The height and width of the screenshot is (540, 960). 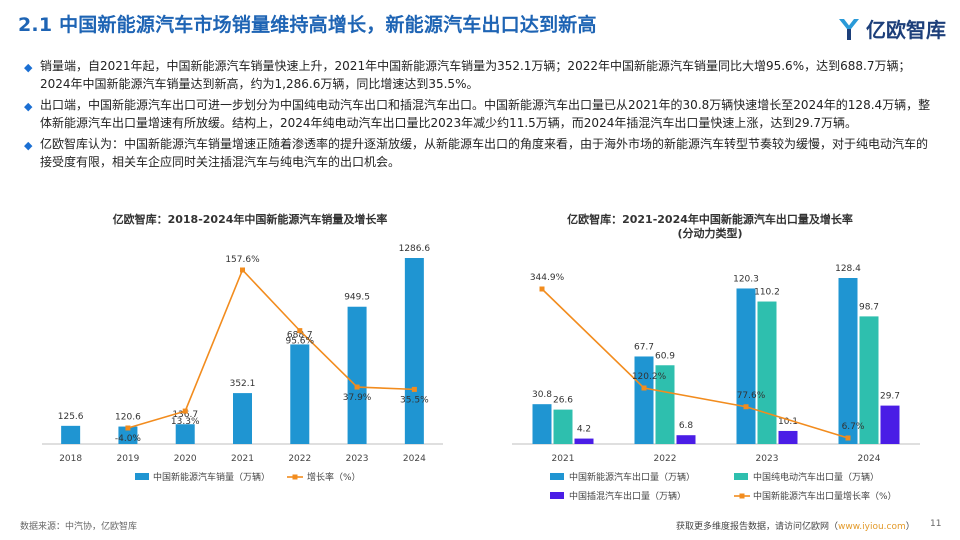 I want to click on chart2-title: 亿欧智库：2021-2024年中国新能源汽车出口量及增长率, so click(x=710, y=219).